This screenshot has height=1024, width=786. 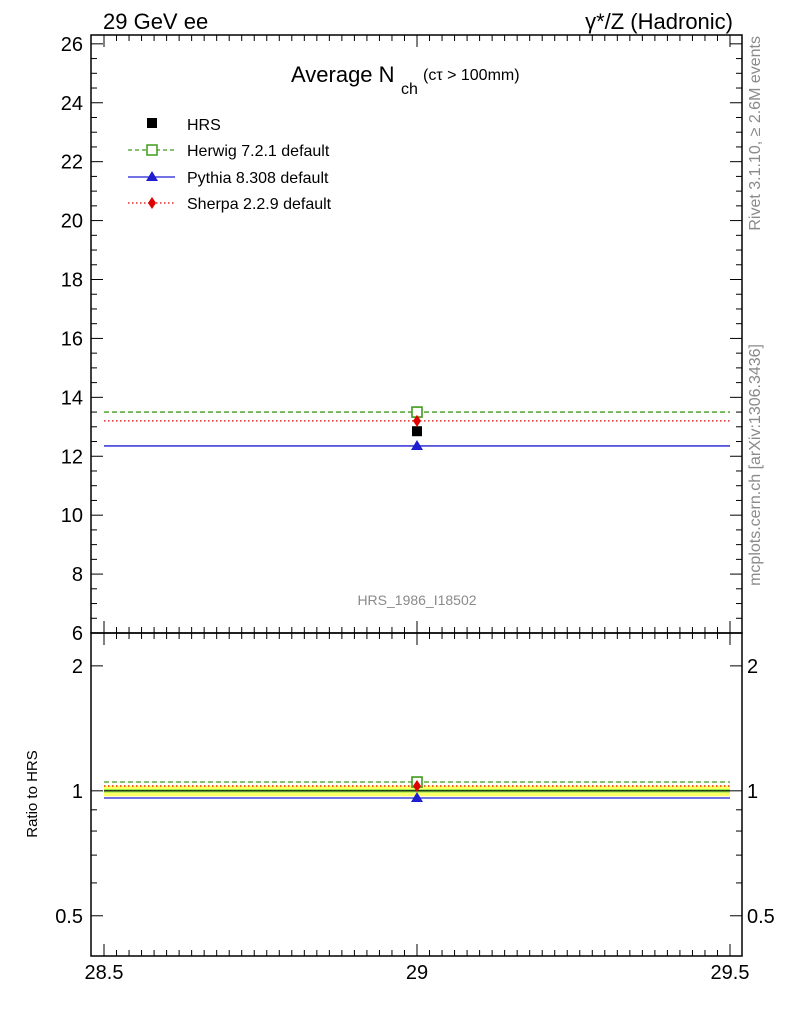 What do you see at coordinates (417, 431) in the screenshot?
I see `hrs-data-point` at bounding box center [417, 431].